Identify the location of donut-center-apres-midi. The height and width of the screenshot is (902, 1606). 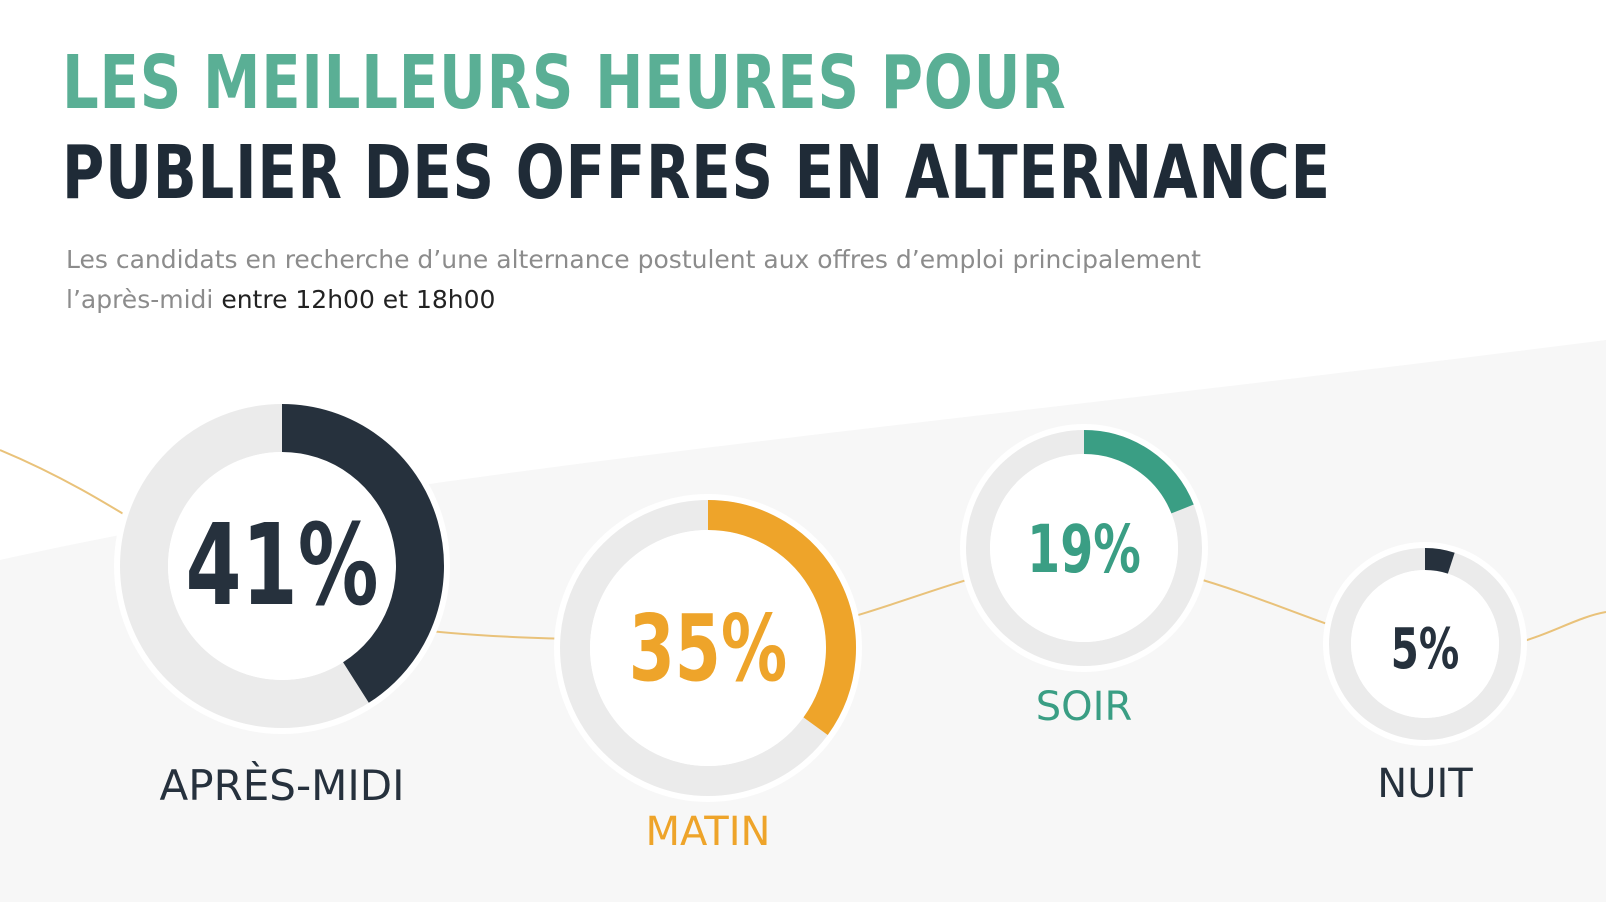
(282, 566).